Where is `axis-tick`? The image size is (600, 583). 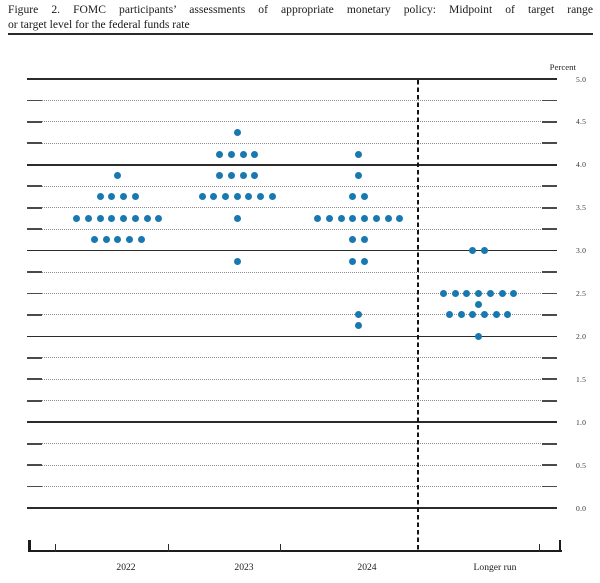 axis-tick is located at coordinates (281, 548).